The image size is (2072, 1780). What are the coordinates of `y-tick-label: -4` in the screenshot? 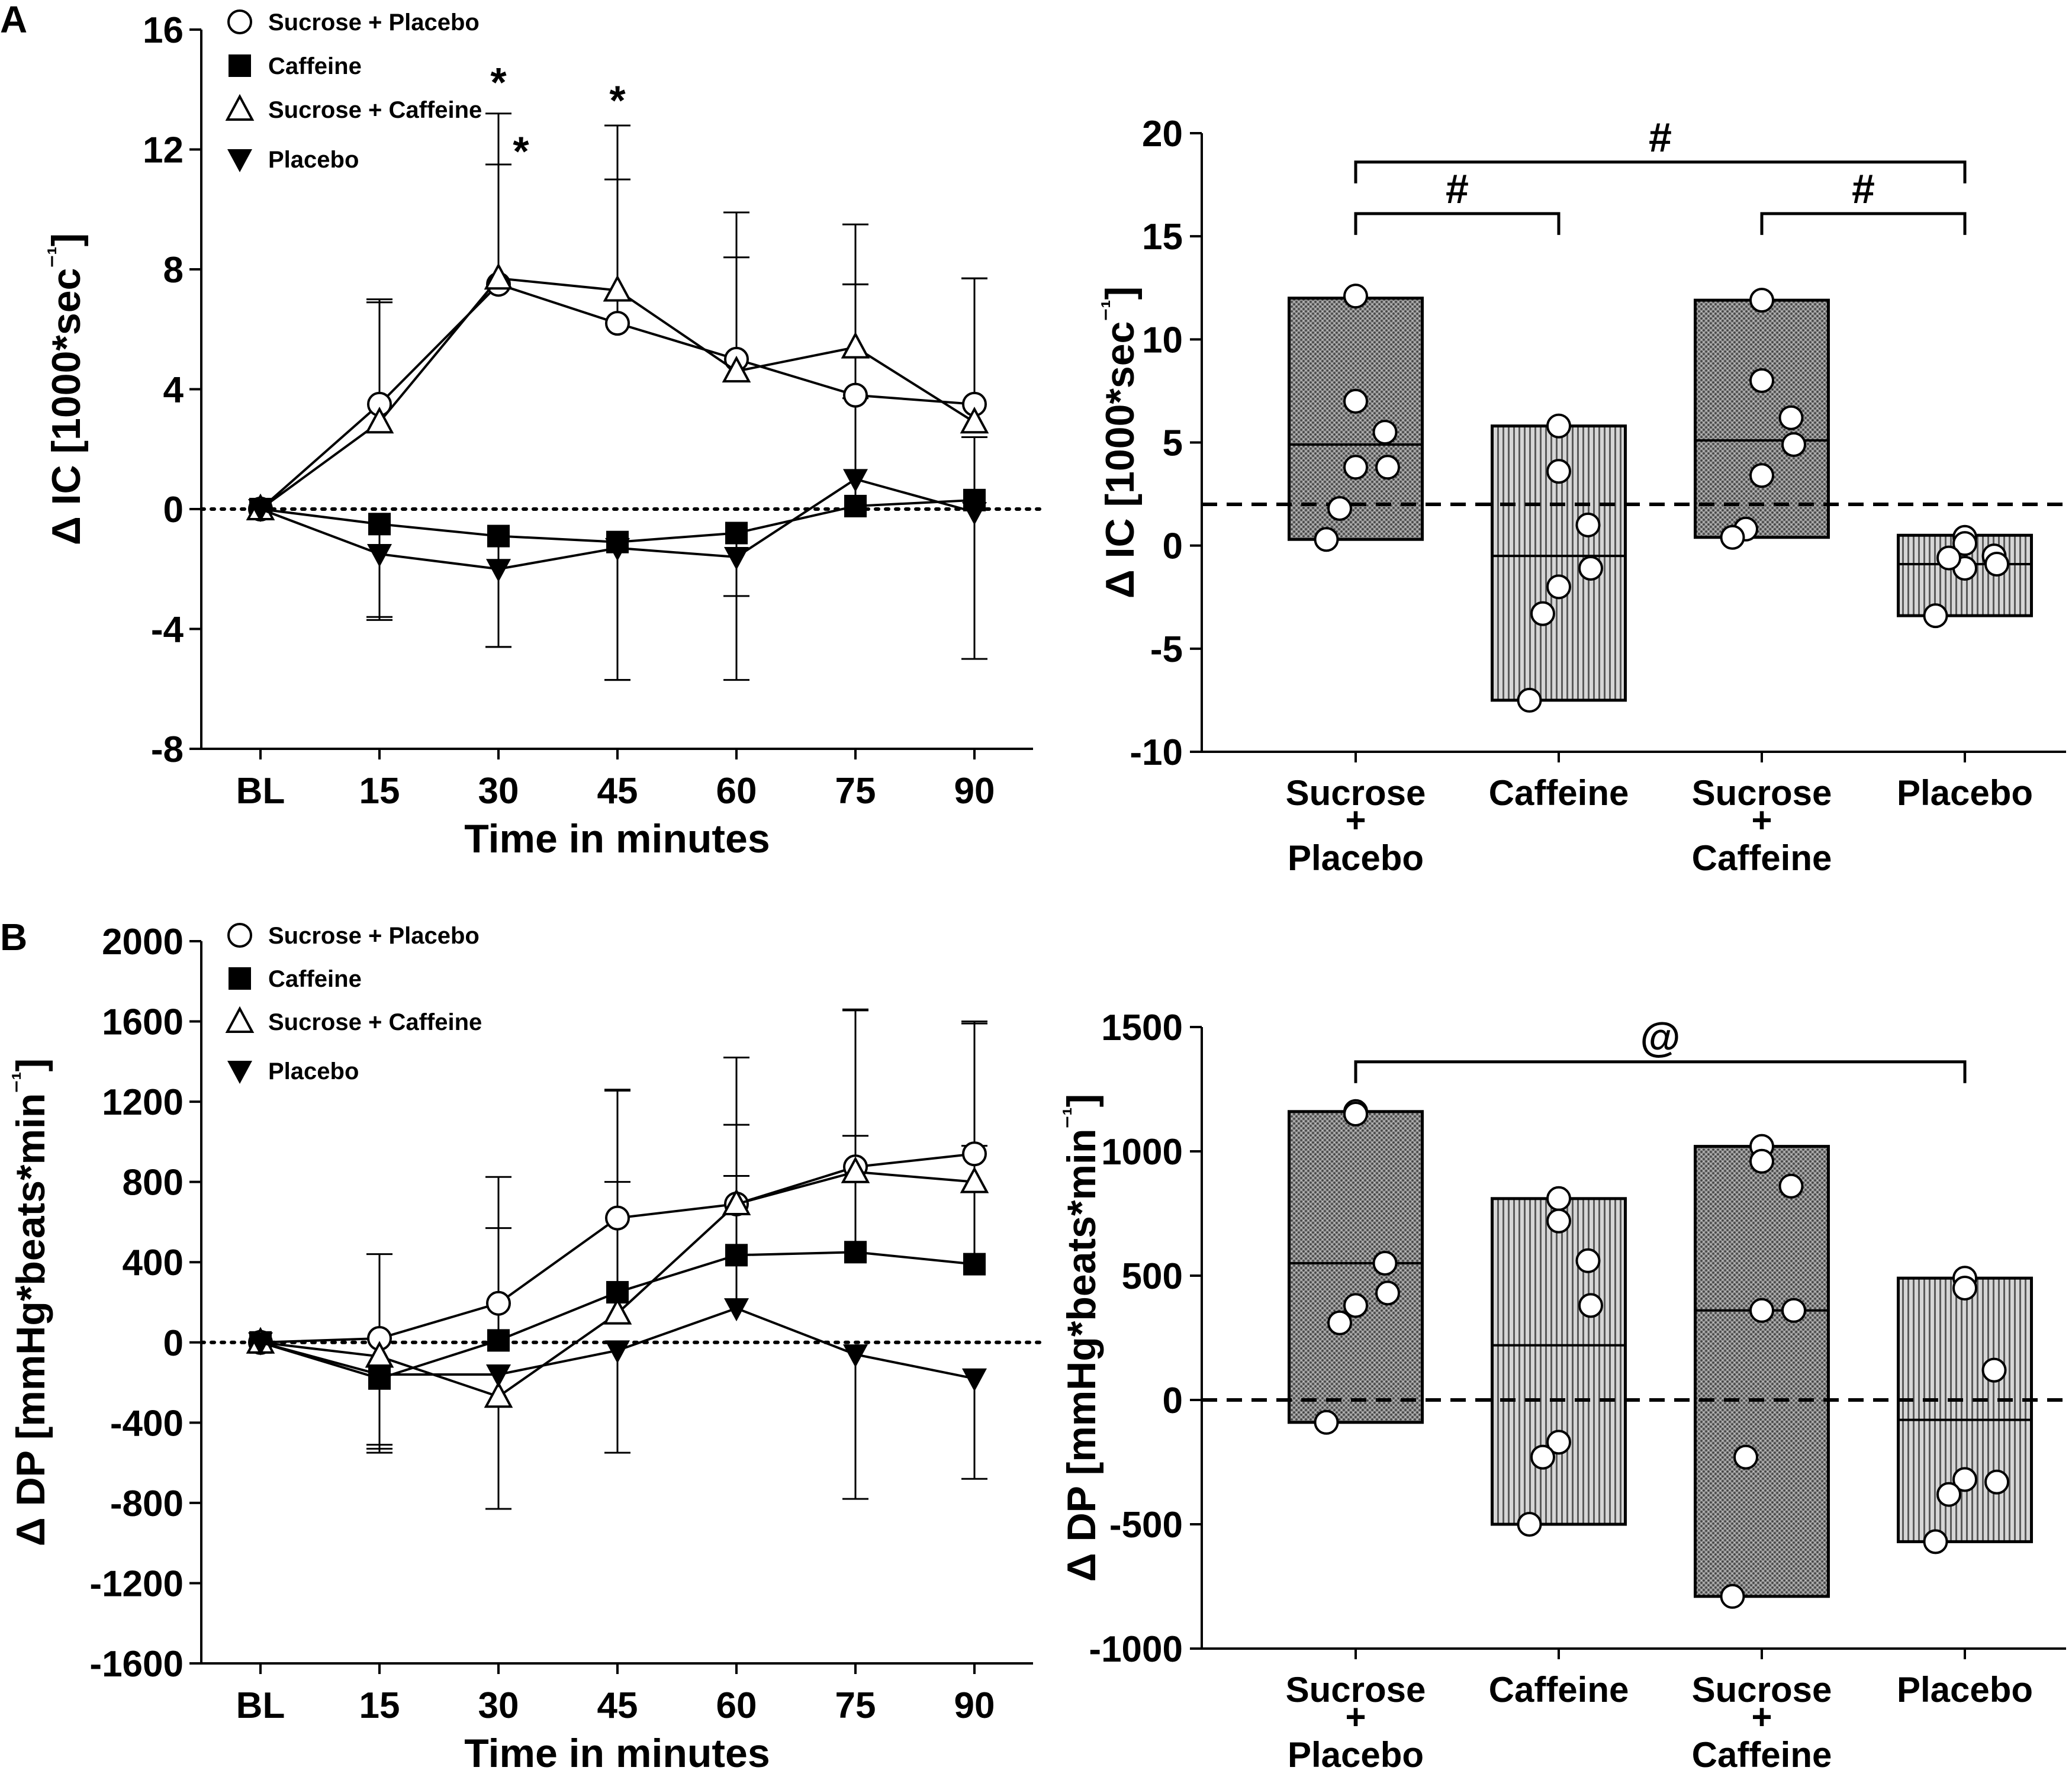 It's located at (167, 630).